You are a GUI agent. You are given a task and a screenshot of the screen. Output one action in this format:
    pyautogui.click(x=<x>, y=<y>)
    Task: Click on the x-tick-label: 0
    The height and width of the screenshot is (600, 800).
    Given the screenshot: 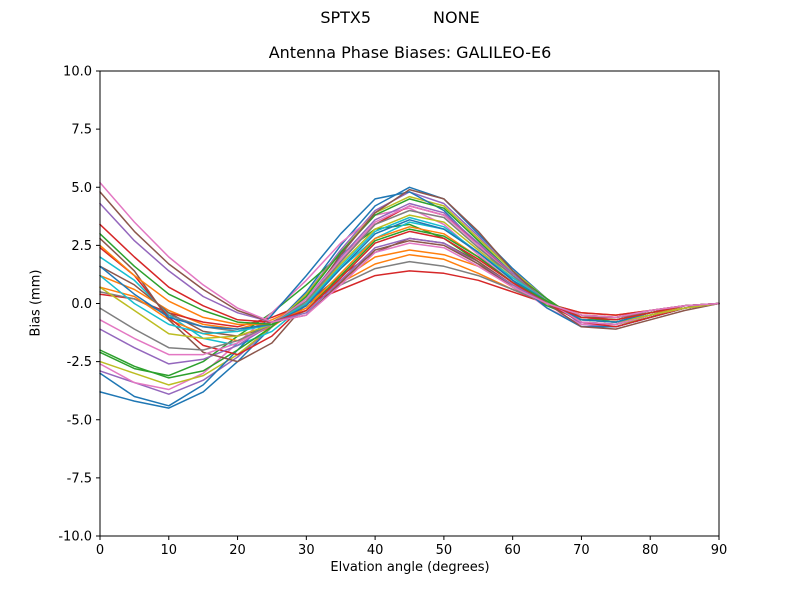 What is the action you would take?
    pyautogui.click(x=100, y=550)
    